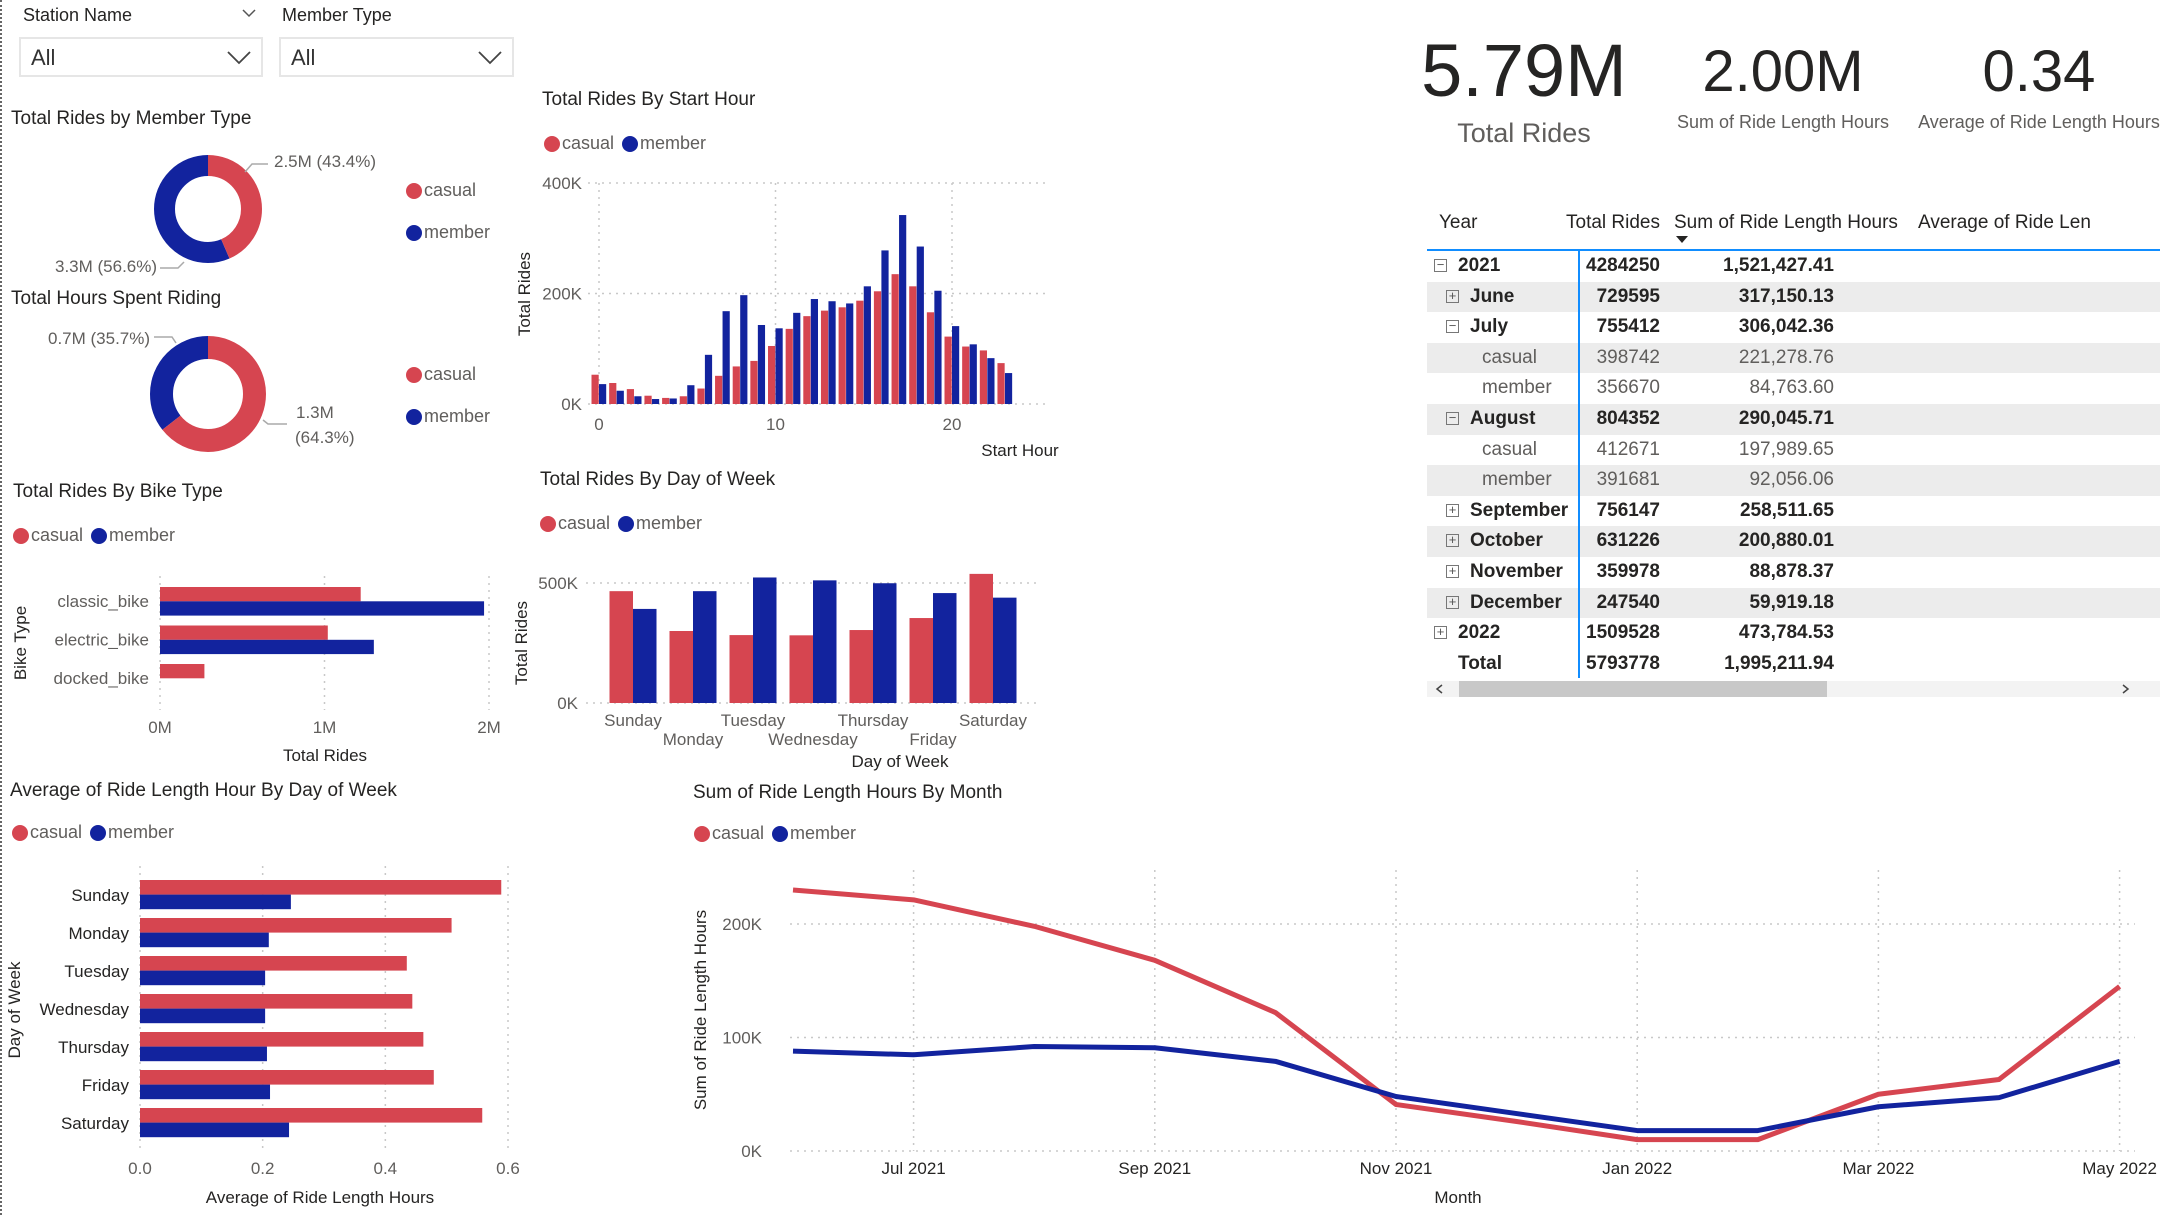 The width and height of the screenshot is (2168, 1215). What do you see at coordinates (2004, 222) in the screenshot?
I see `column-header-avg-hours: Average of Ride Len` at bounding box center [2004, 222].